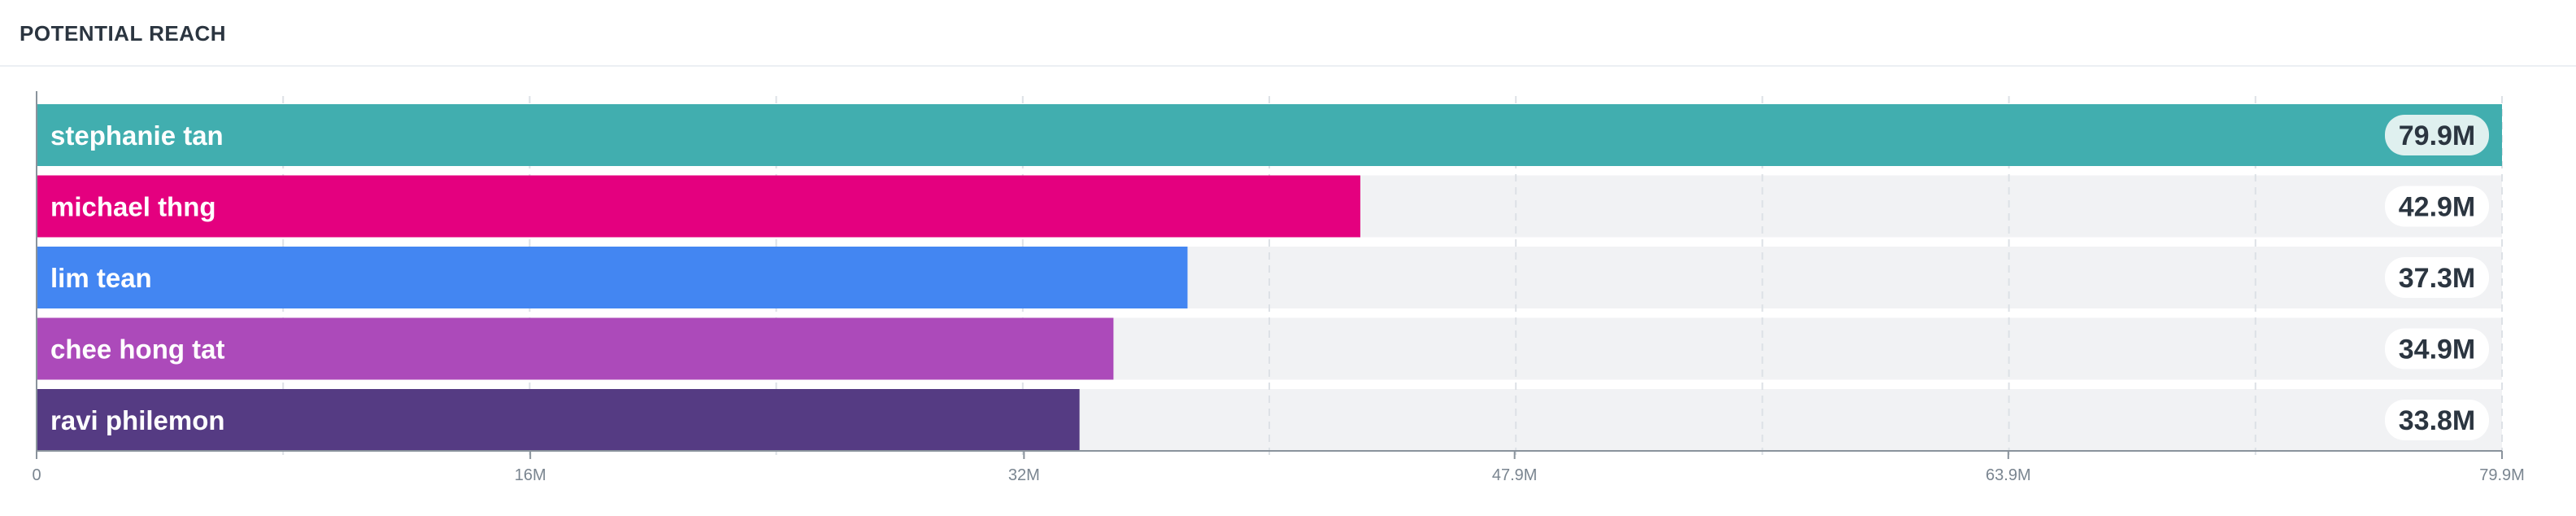 Image resolution: width=2576 pixels, height=516 pixels. I want to click on bar-value-label: 34.9M, so click(2437, 350).